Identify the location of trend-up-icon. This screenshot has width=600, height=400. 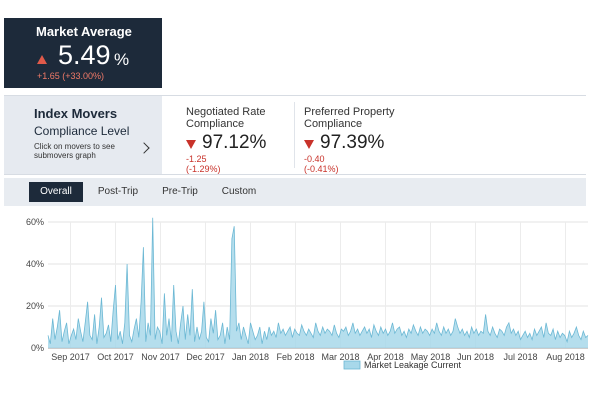
(42, 59).